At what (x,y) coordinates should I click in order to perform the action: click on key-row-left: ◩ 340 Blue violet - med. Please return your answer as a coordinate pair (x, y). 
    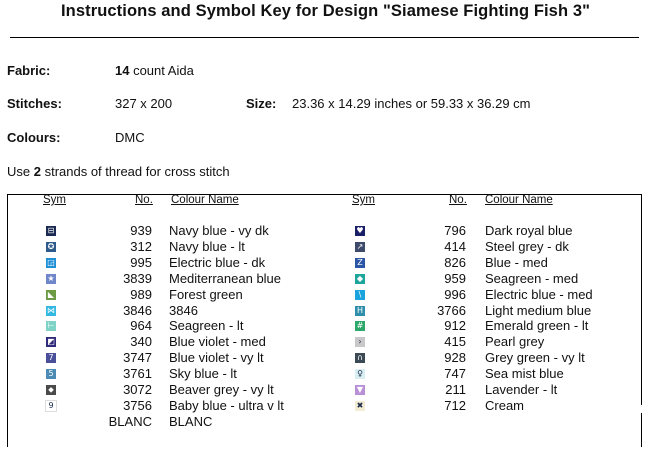
    Looking at the image, I should click on (325, 342).